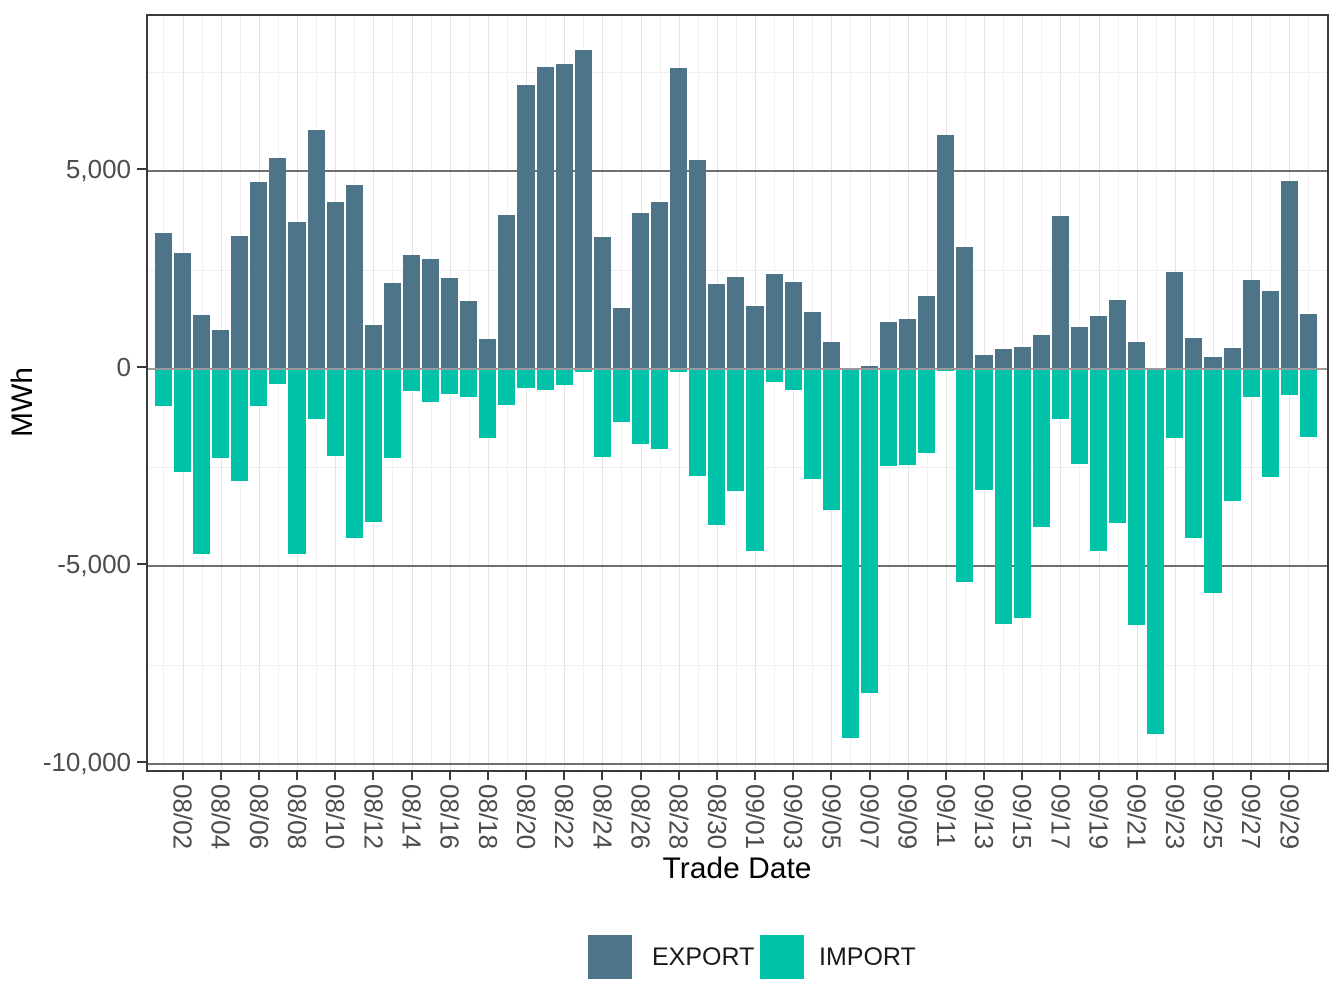 The width and height of the screenshot is (1344, 1008). I want to click on legend-swatch-import, so click(782, 957).